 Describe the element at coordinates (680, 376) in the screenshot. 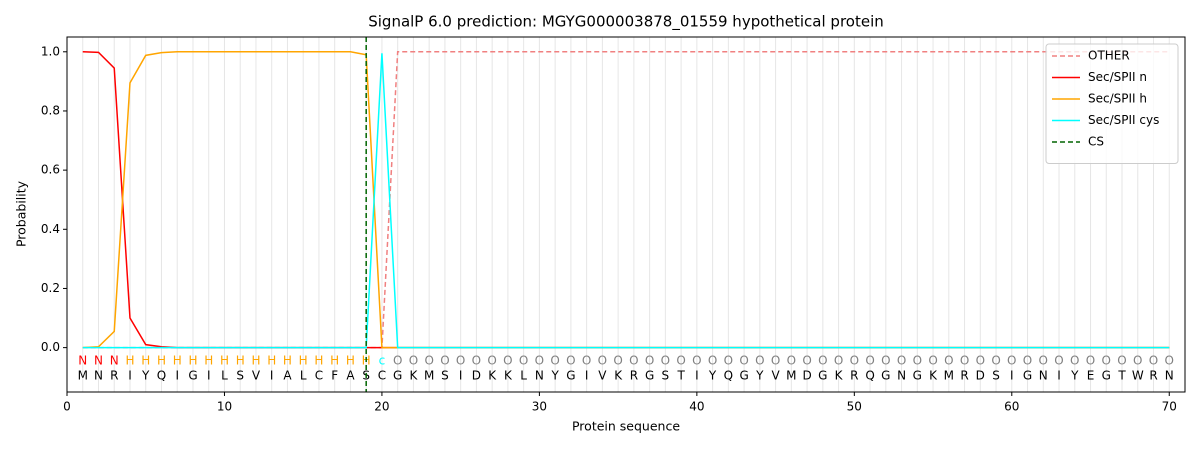

I see `residue-label: T` at that location.